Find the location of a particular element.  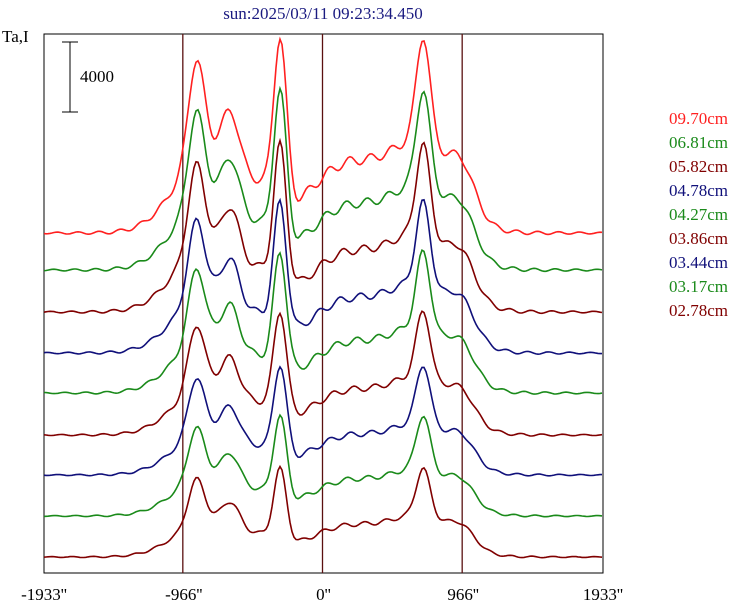

y-axis-label: Ta,I is located at coordinates (15, 36).